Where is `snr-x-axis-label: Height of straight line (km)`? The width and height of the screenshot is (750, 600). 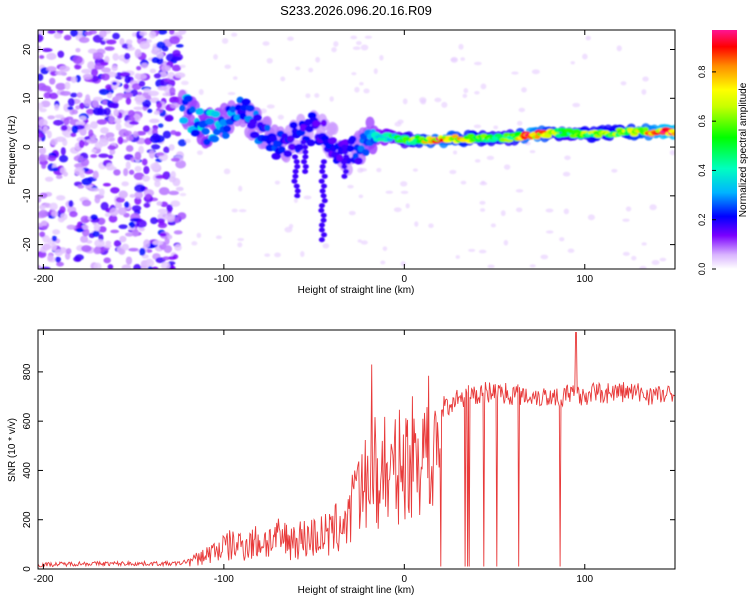
snr-x-axis-label: Height of straight line (km) is located at coordinates (356, 590).